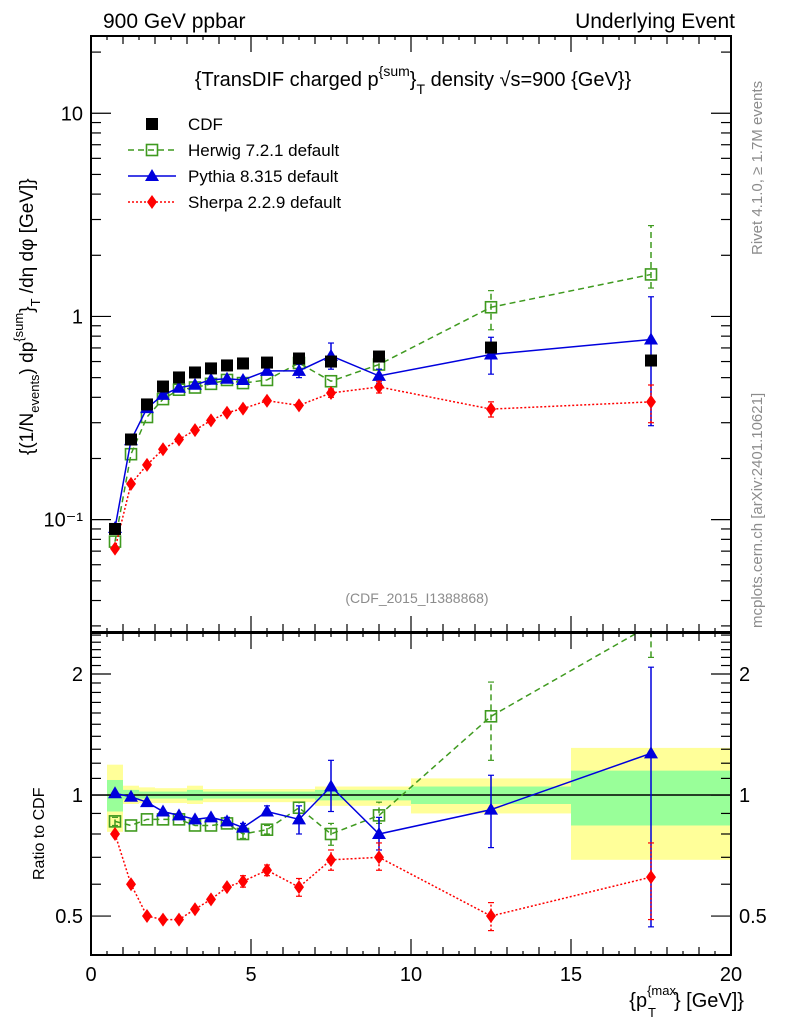 This screenshot has height=1024, width=786. Describe the element at coordinates (64, 521) in the screenshot. I see `main-y-tick-label: 10⁻¹` at that location.